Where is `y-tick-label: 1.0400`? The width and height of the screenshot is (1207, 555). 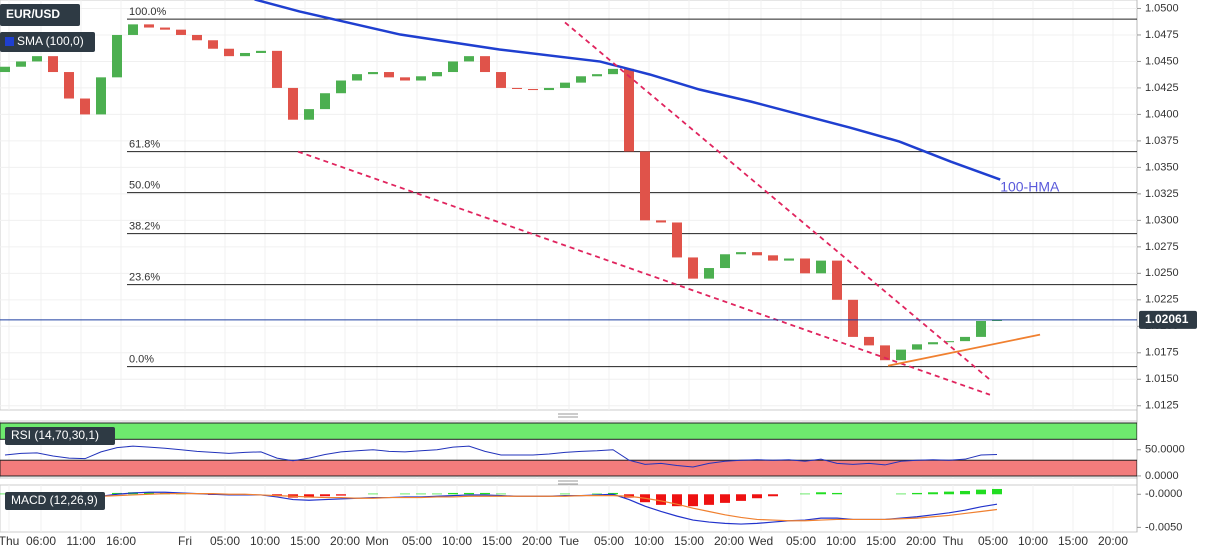
y-tick-label: 1.0400 is located at coordinates (1162, 114).